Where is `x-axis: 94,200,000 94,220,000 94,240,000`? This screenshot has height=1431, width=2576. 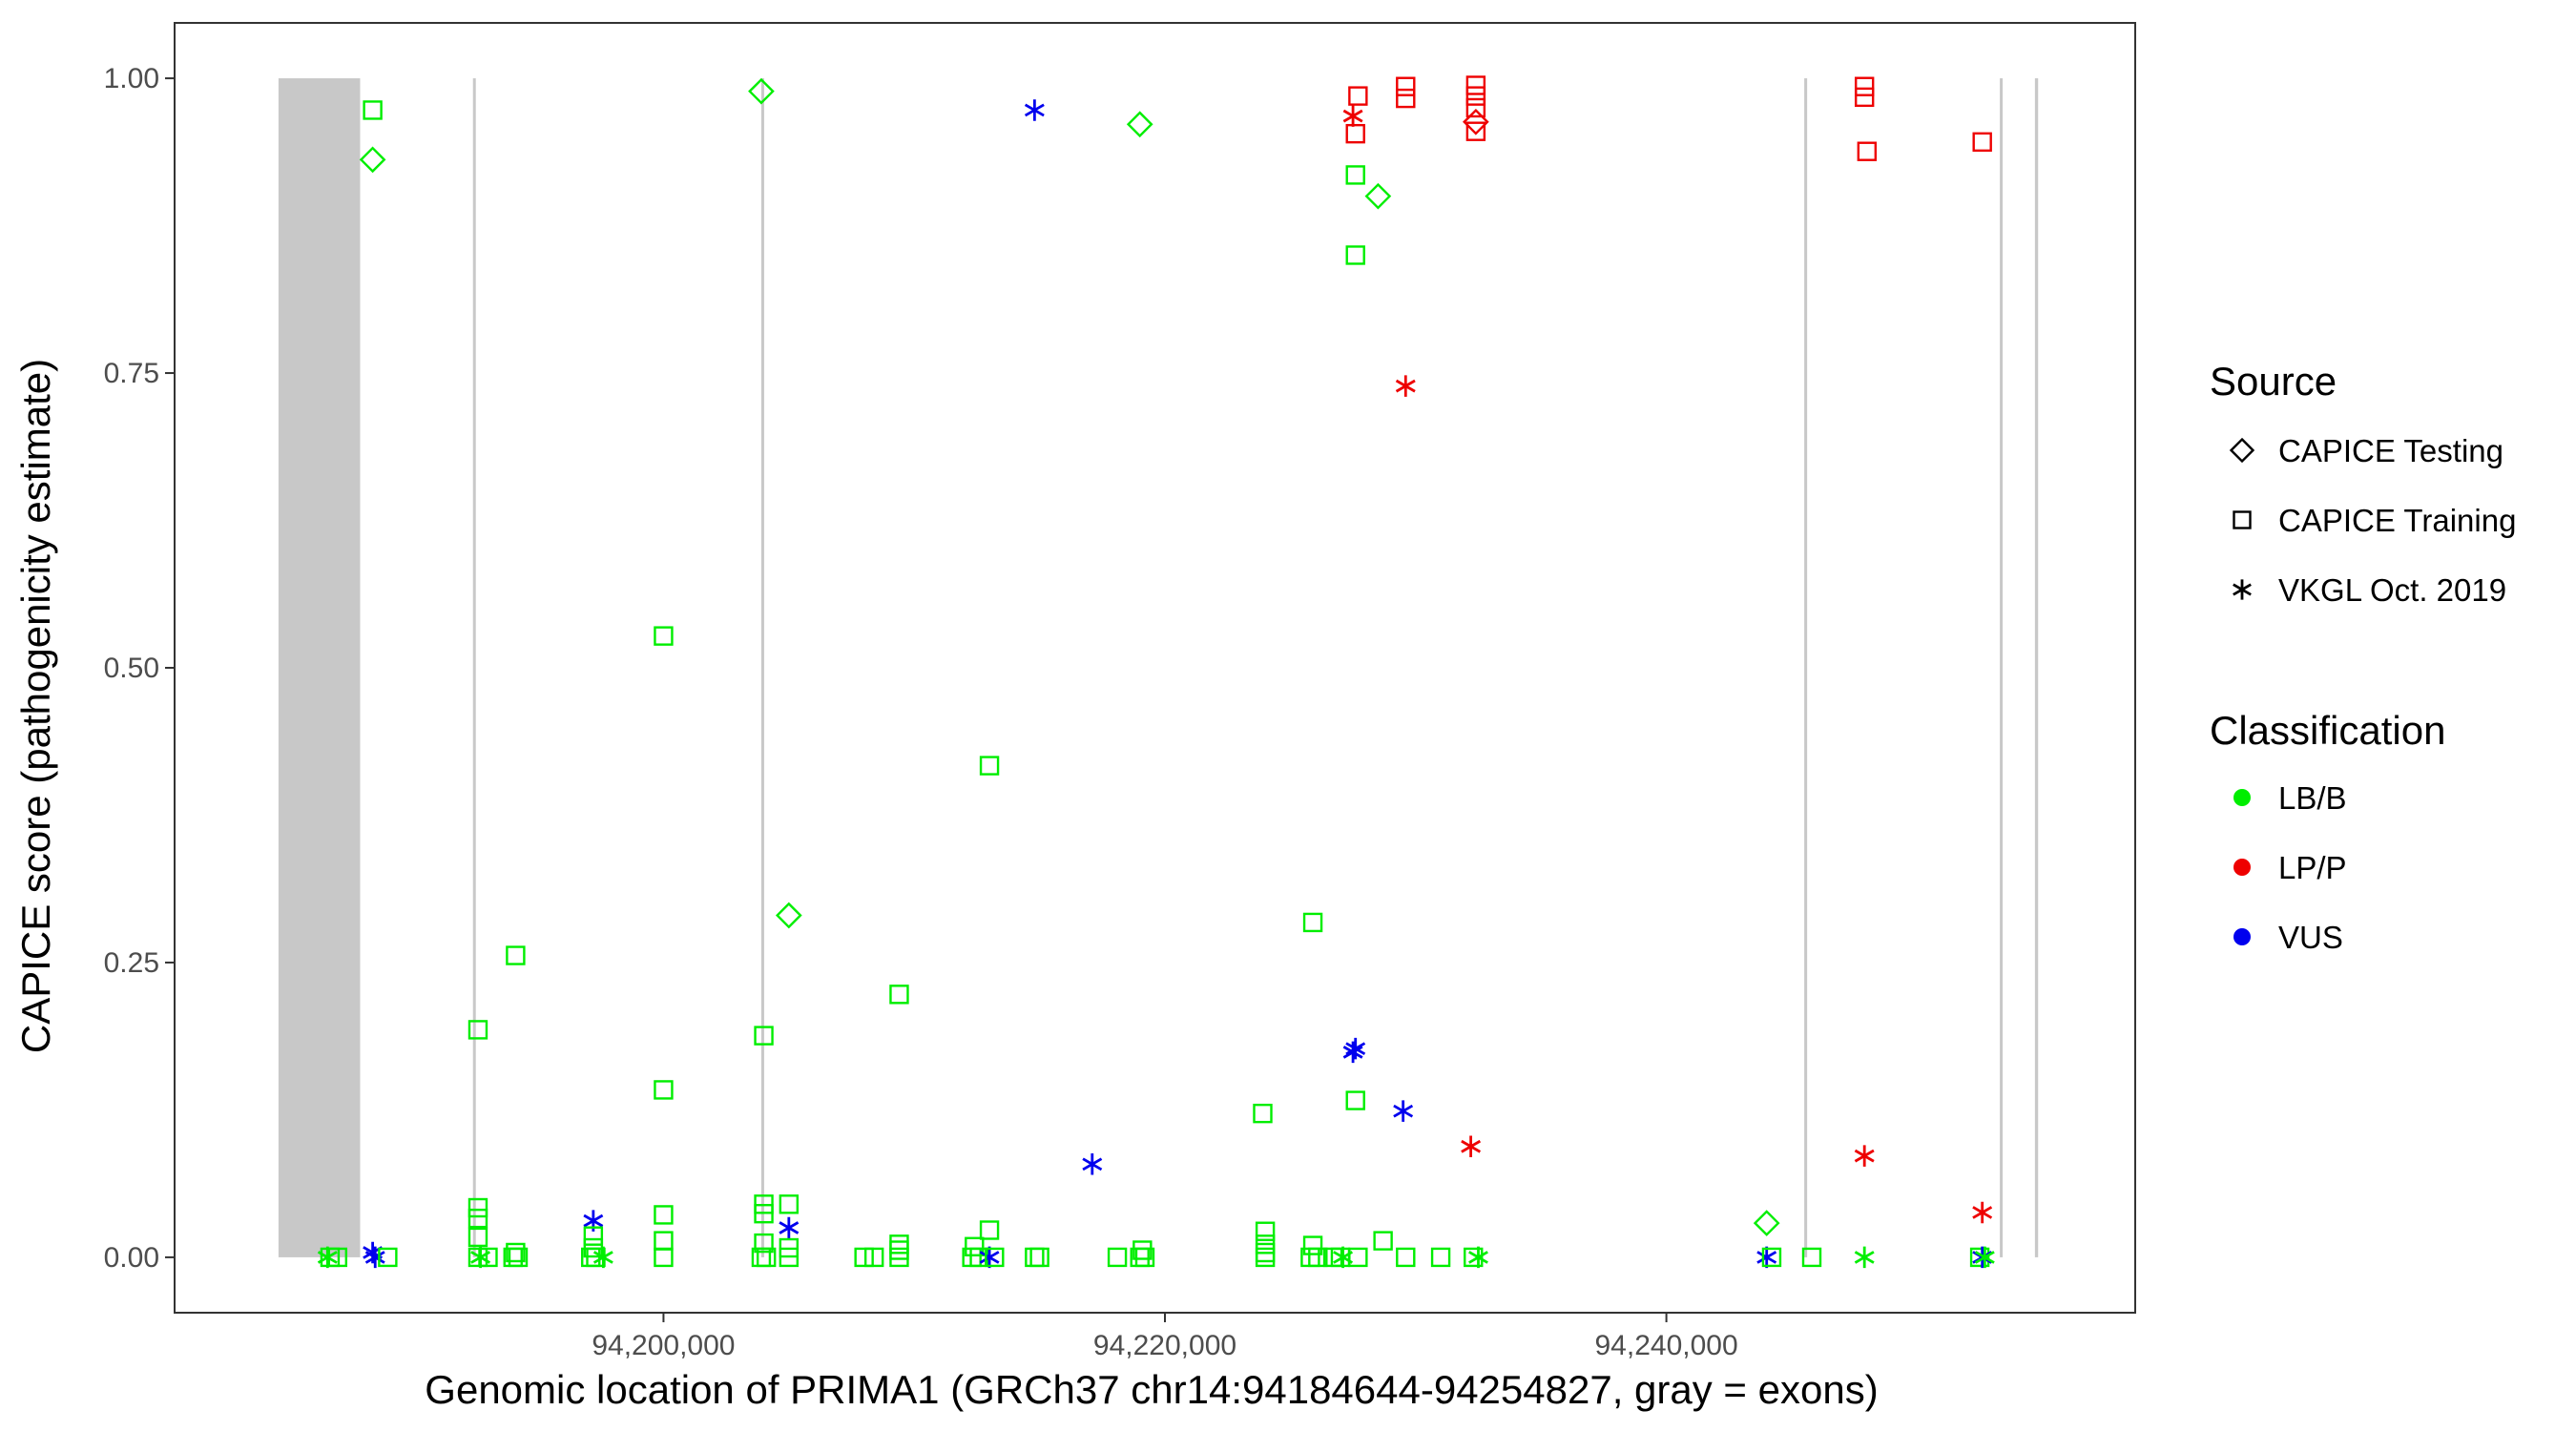
x-axis: 94,200,000 94,220,000 94,240,000 is located at coordinates (1165, 1337).